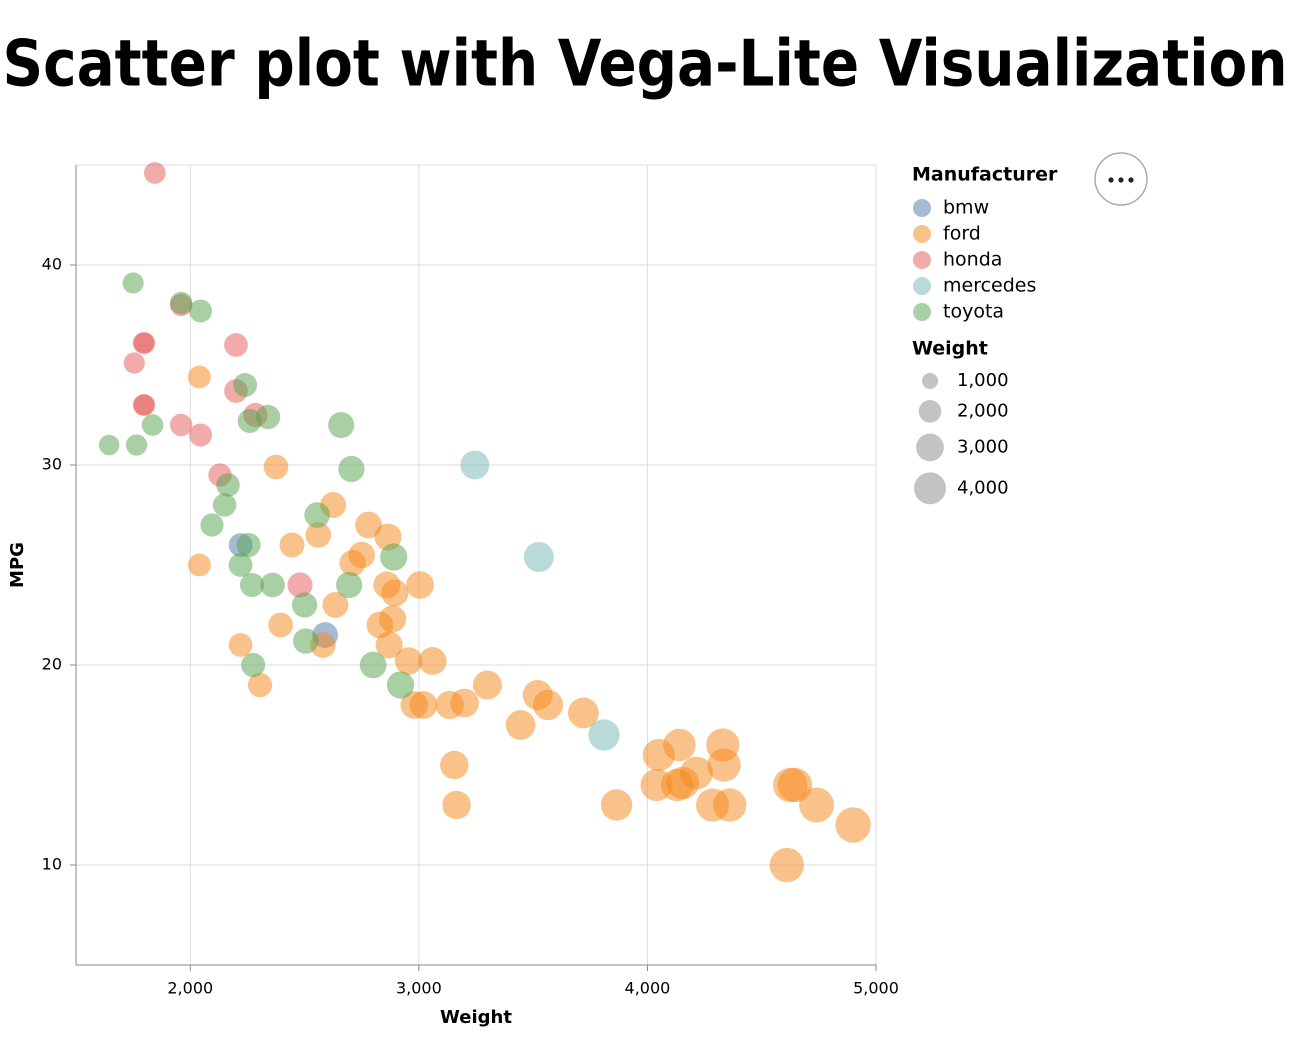  Describe the element at coordinates (972, 260) in the screenshot. I see `legend-label: honda` at that location.